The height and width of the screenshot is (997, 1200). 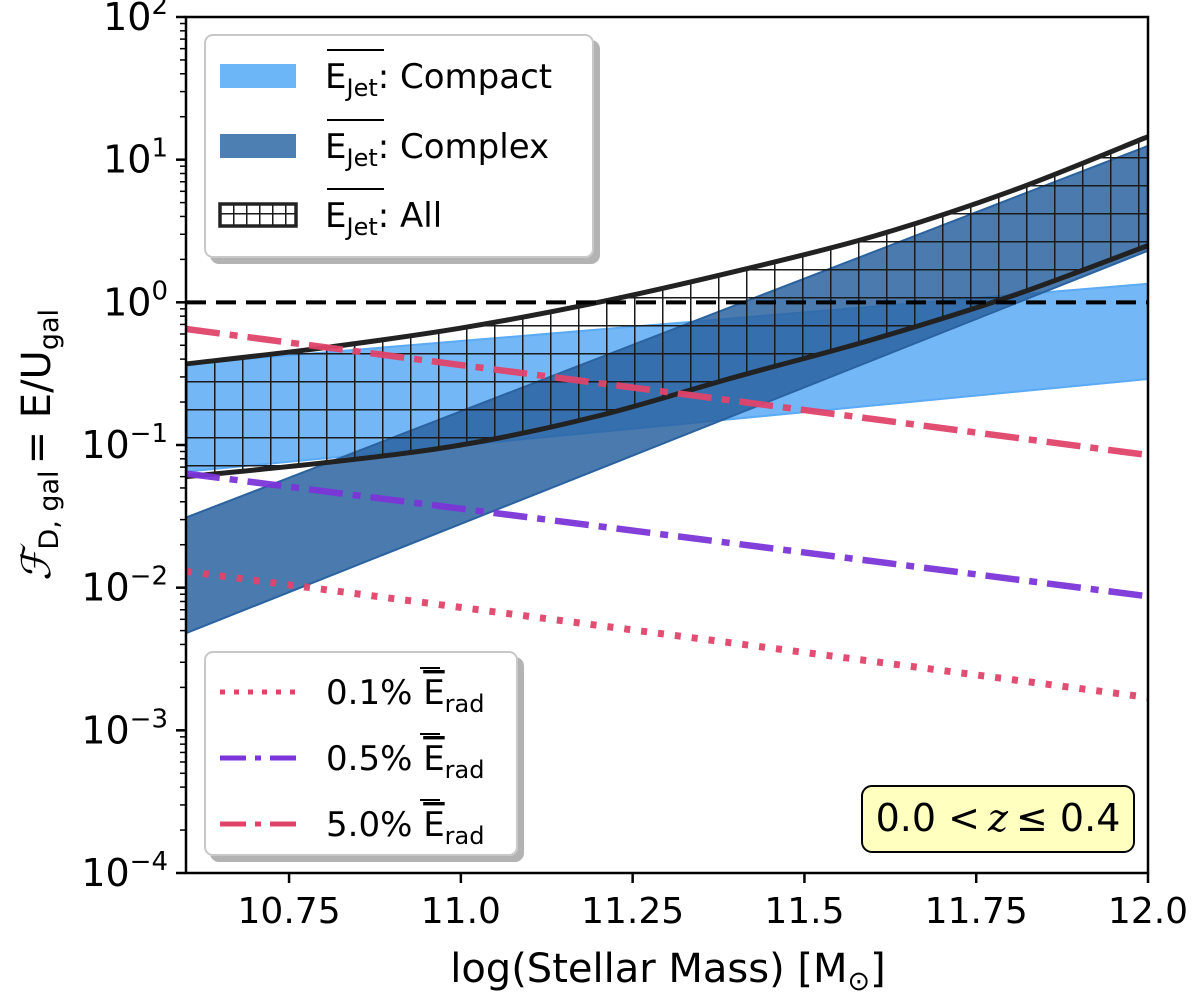 I want to click on y-axis-ticks: 102 10¹ 10⁰ 10⁻¹ 10⁻² 10⁻³ 10⁻⁴, so click(x=133, y=447).